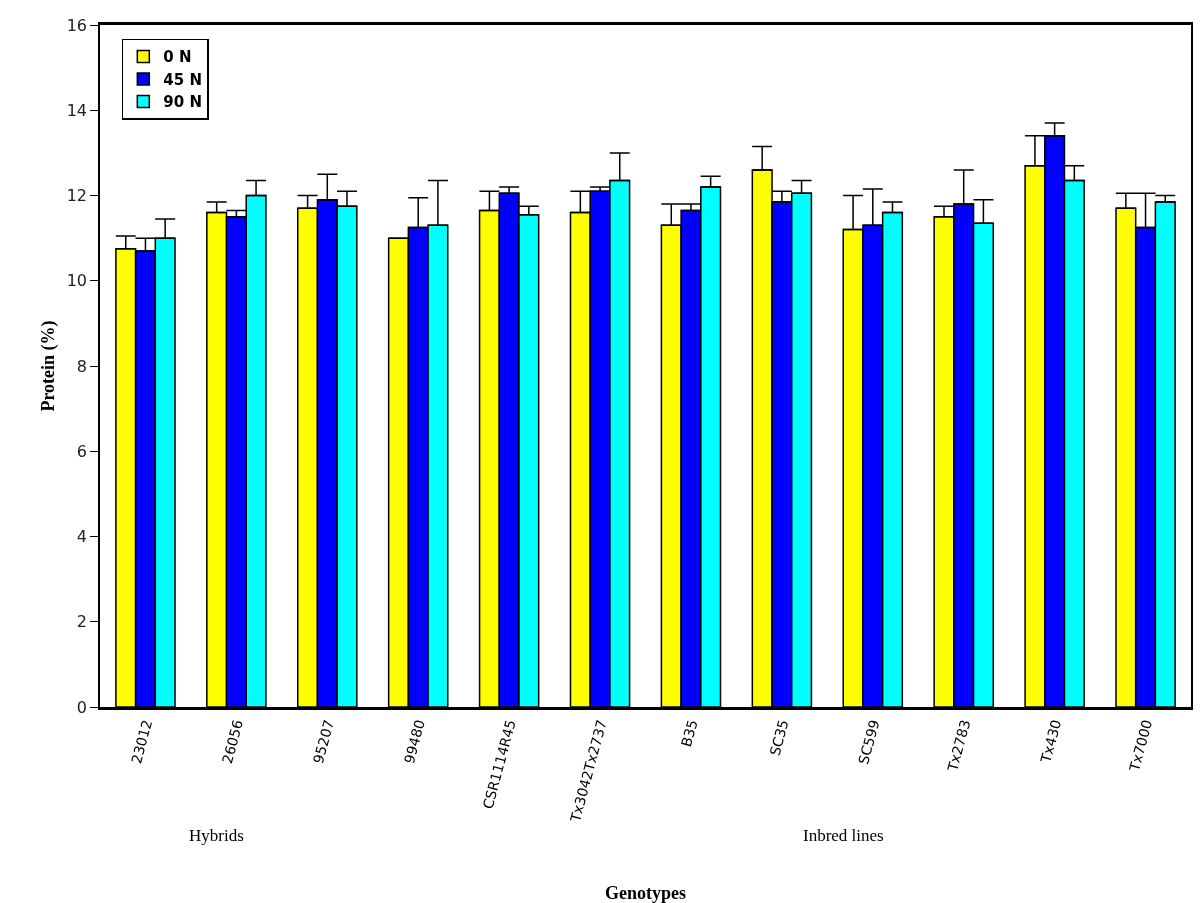  Describe the element at coordinates (959, 746) in the screenshot. I see `x-tick-label: Tx2783` at that location.